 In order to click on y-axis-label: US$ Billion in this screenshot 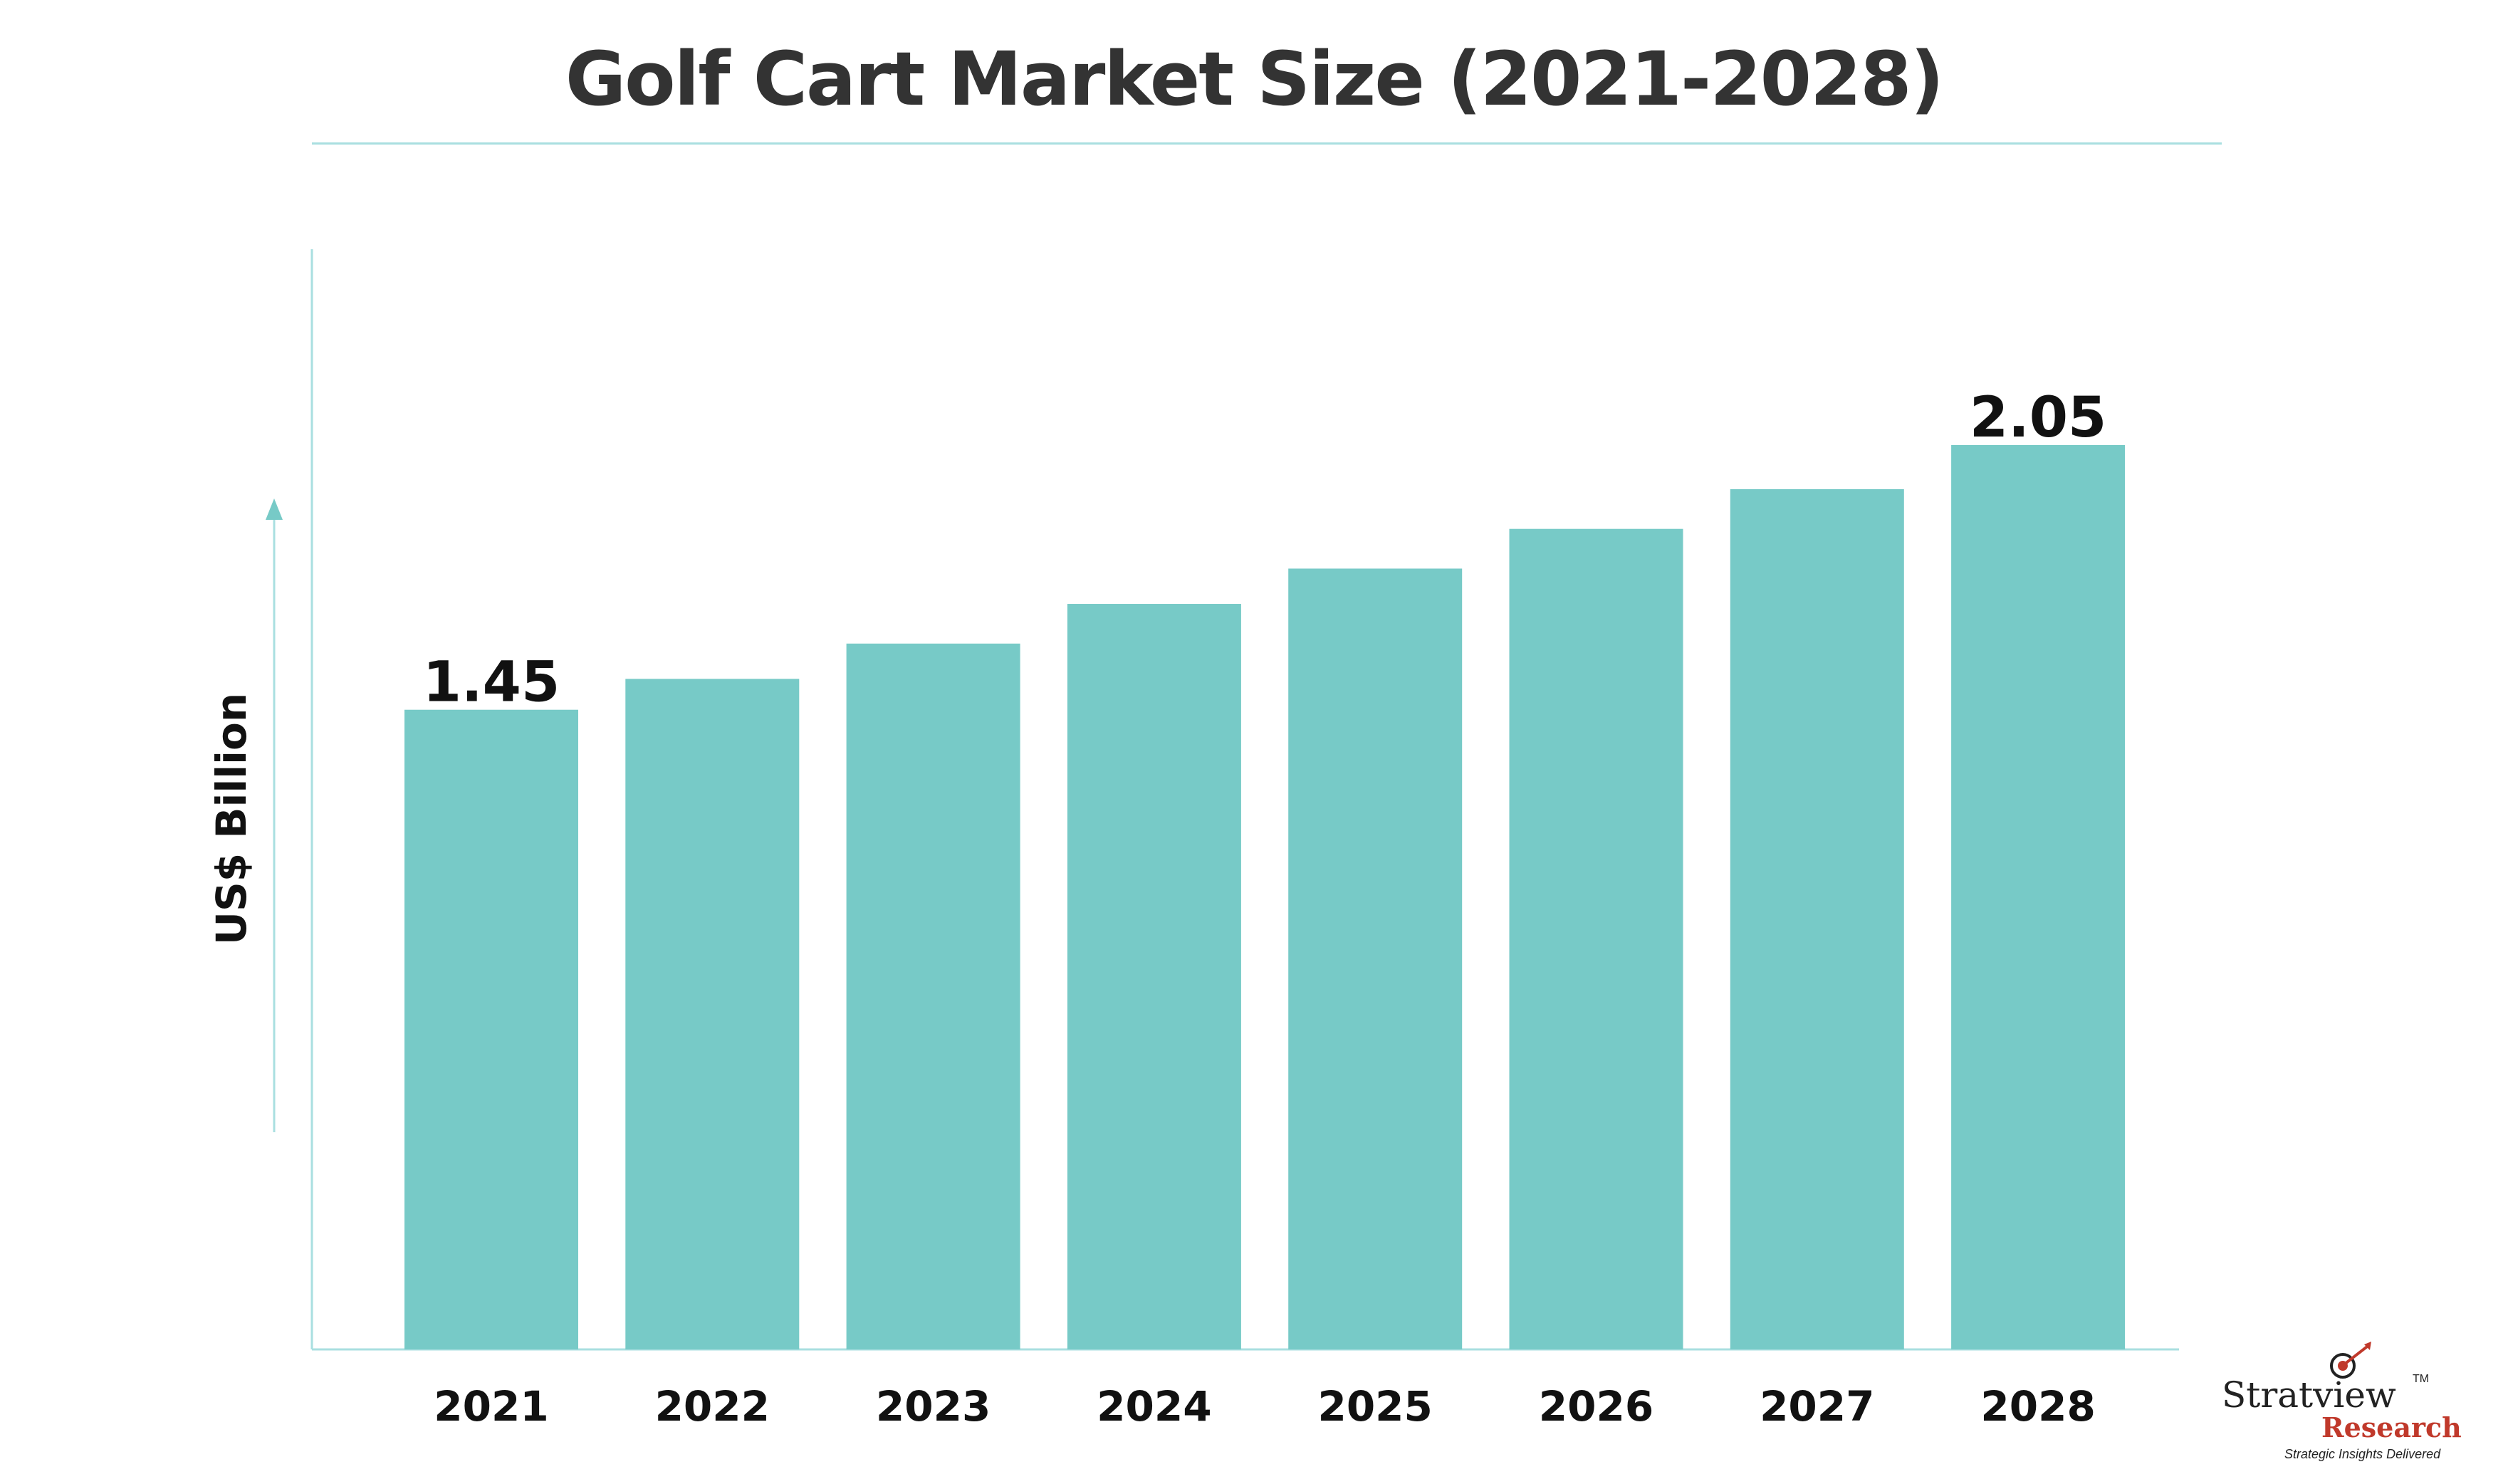, I will do `click(231, 819)`.